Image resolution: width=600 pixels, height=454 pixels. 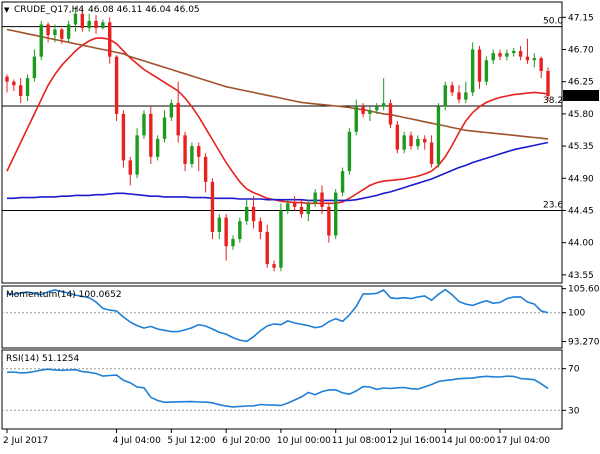 What do you see at coordinates (25, 441) in the screenshot?
I see `x-tick-label: 2 Jul 2017` at bounding box center [25, 441].